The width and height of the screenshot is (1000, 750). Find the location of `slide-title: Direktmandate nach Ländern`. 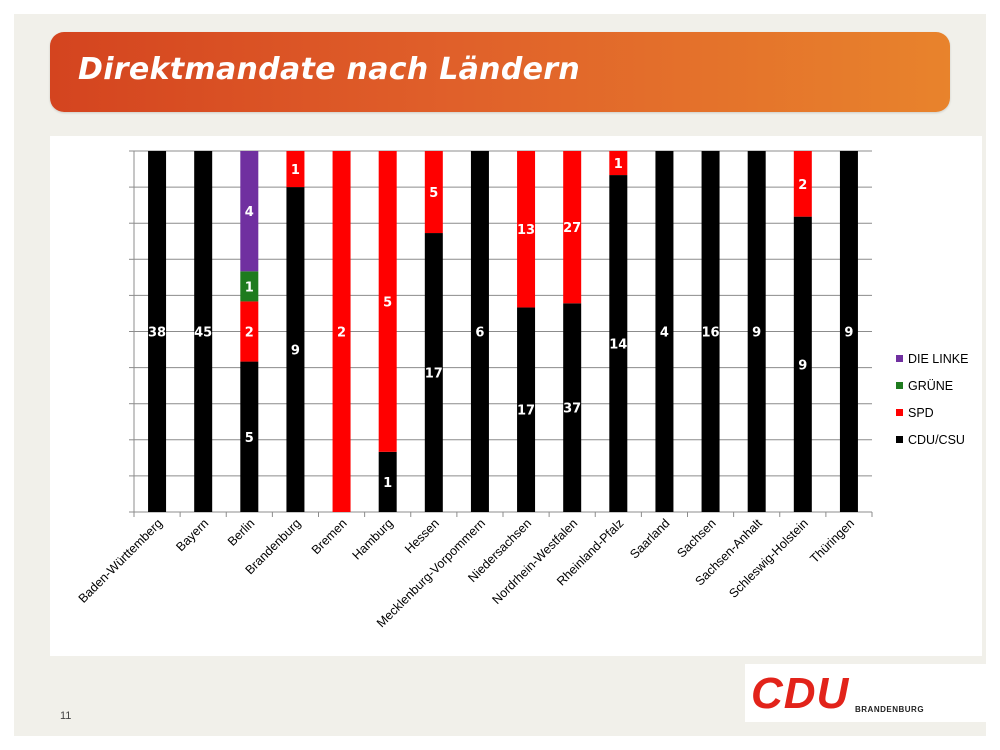

slide-title: Direktmandate nach Ländern is located at coordinates (329, 69).